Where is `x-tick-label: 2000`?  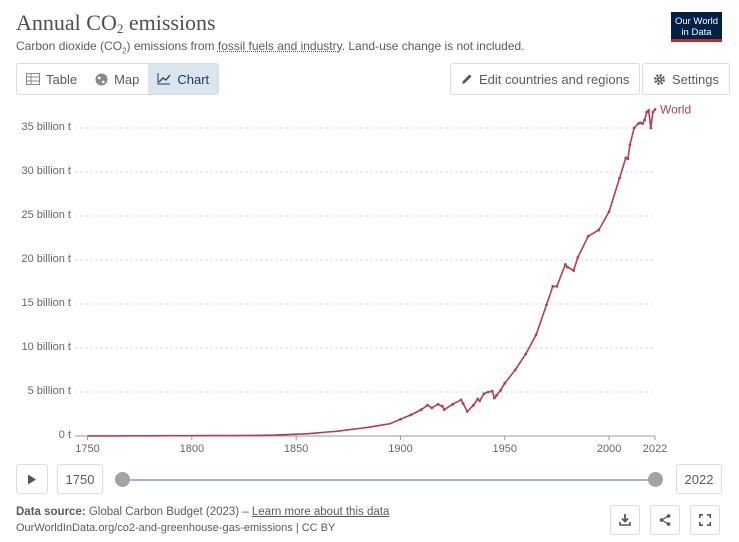
x-tick-label: 2000 is located at coordinates (609, 449).